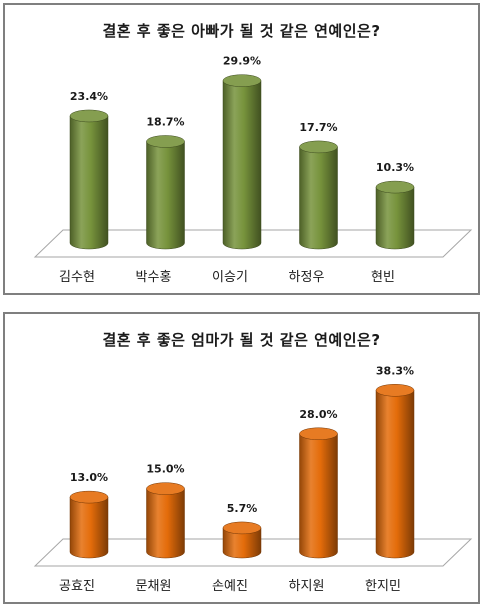 Image resolution: width=487 pixels, height=607 pixels. I want to click on category-label: 박수홍, so click(154, 277).